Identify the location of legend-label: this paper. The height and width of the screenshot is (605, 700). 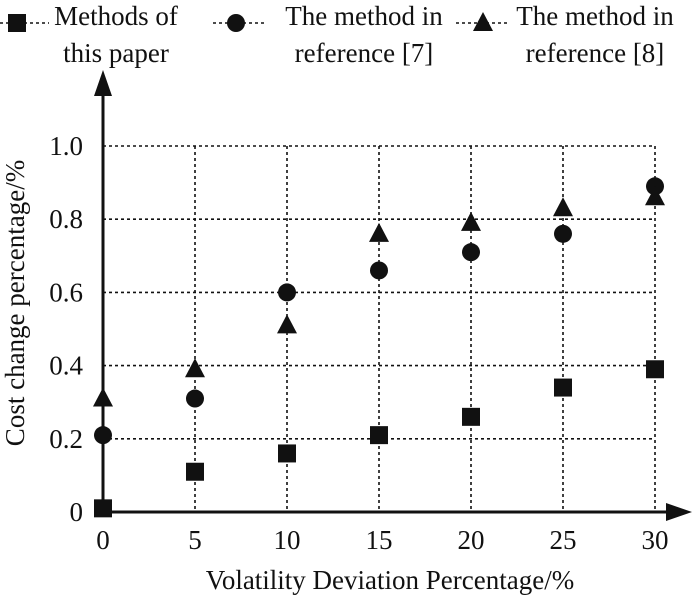
(116, 53).